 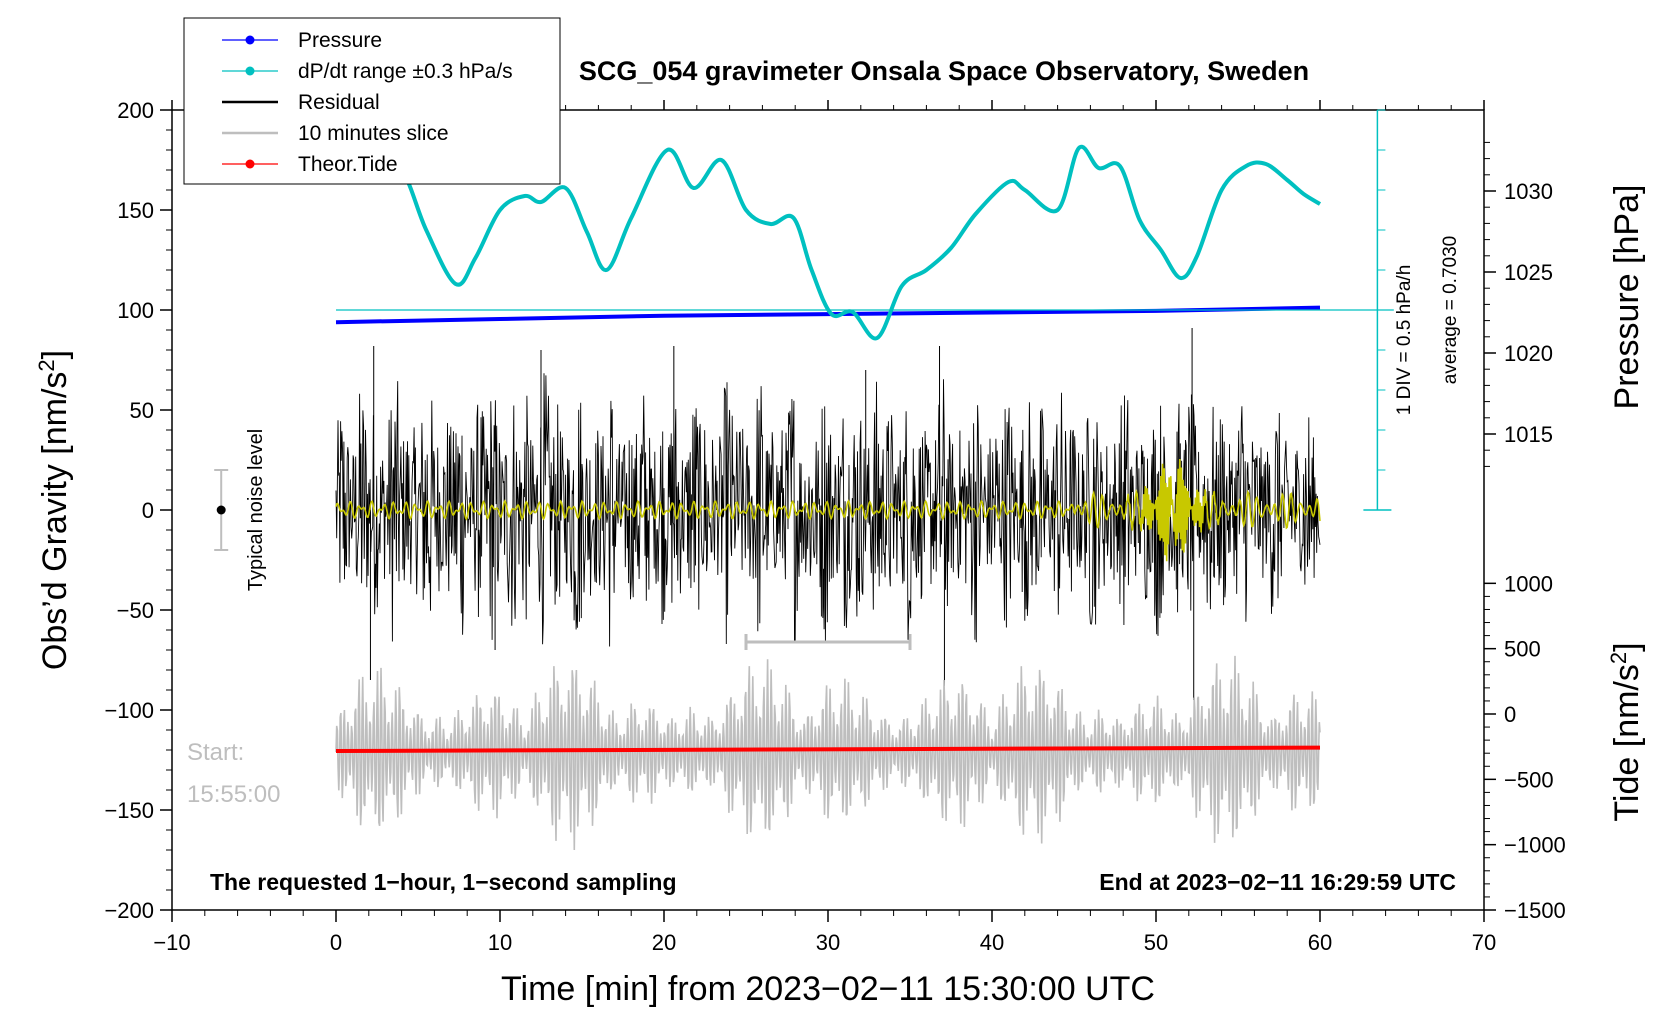 I want to click on y-tick-label: −150, so click(x=129, y=810).